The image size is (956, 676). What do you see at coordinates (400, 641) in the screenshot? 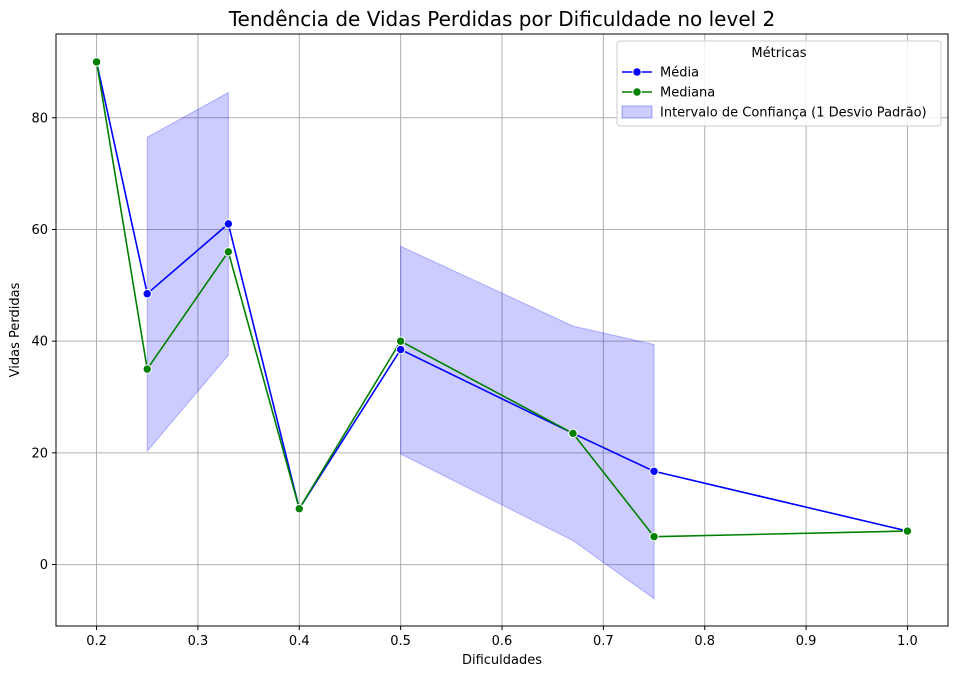
I see `x-tick-label: 0.5` at bounding box center [400, 641].